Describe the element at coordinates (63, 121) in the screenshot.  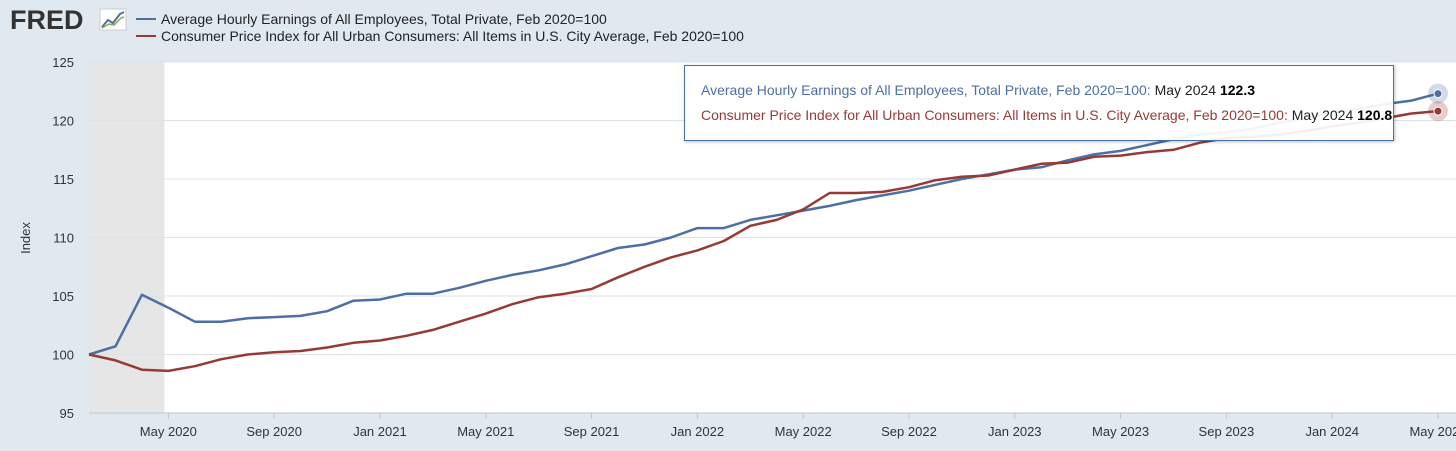
I see `y-tick-label: 120` at that location.